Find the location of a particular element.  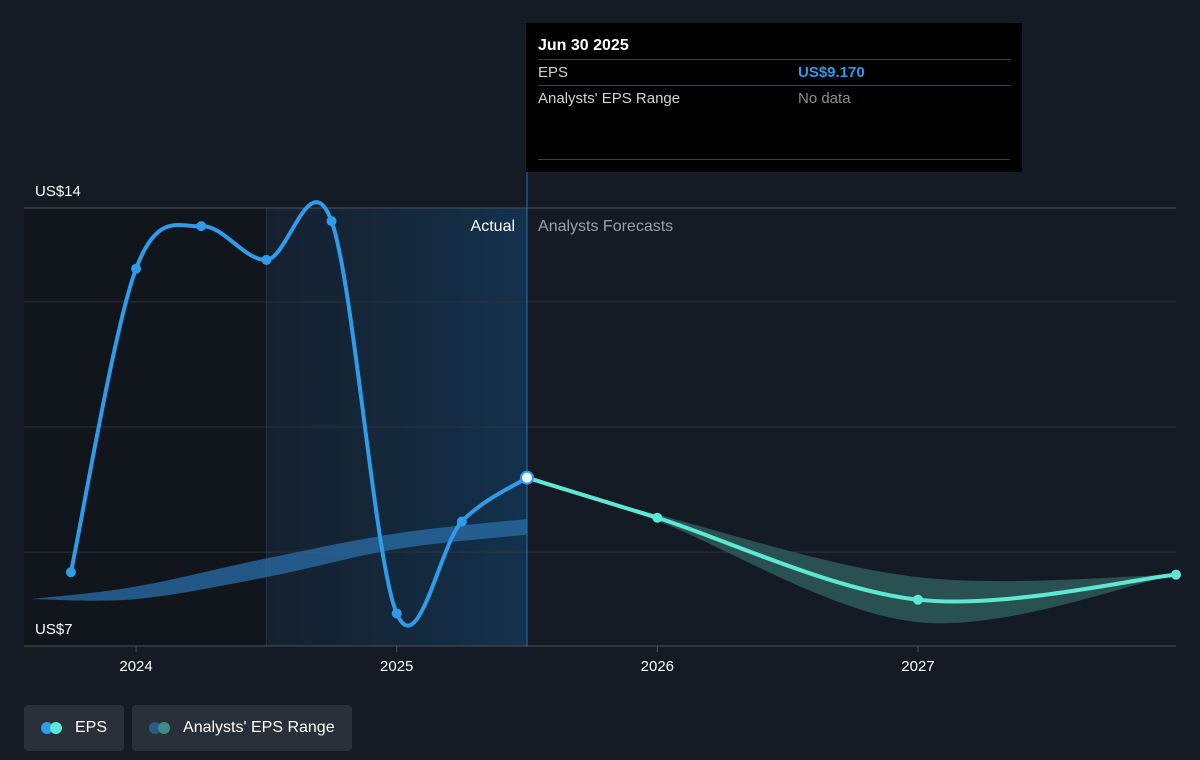

actual_range-band is located at coordinates (279, 559).